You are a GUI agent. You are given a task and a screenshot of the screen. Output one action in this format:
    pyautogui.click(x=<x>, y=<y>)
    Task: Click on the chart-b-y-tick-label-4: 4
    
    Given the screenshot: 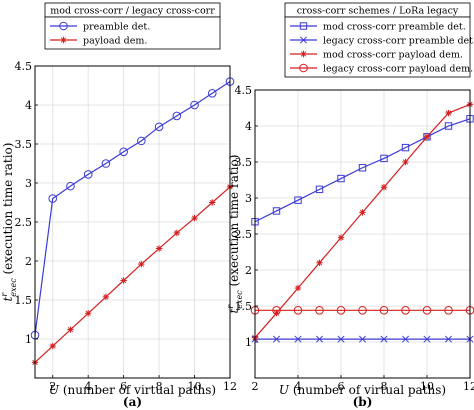 What is the action you would take?
    pyautogui.click(x=248, y=126)
    